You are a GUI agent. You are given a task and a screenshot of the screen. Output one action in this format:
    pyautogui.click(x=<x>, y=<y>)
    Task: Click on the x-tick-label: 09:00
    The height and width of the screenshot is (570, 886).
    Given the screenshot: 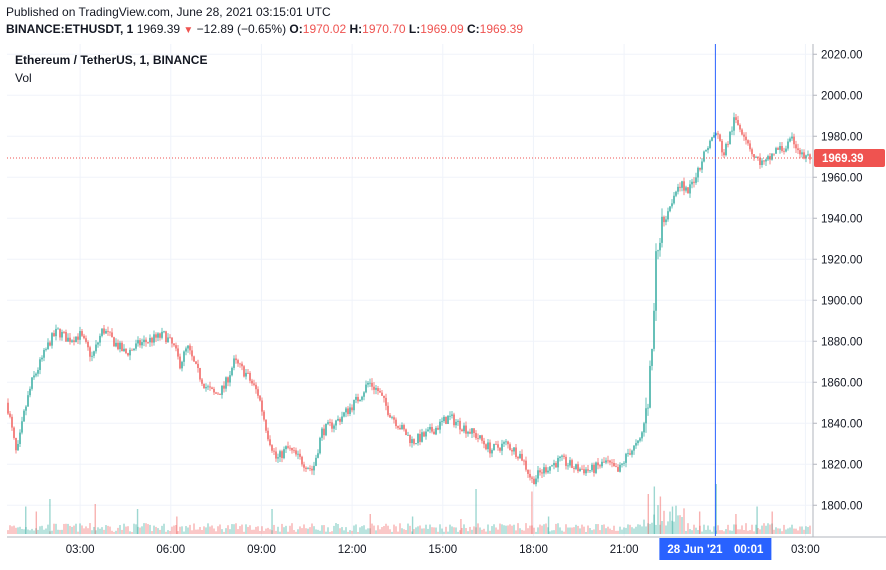 What is the action you would take?
    pyautogui.click(x=261, y=550)
    